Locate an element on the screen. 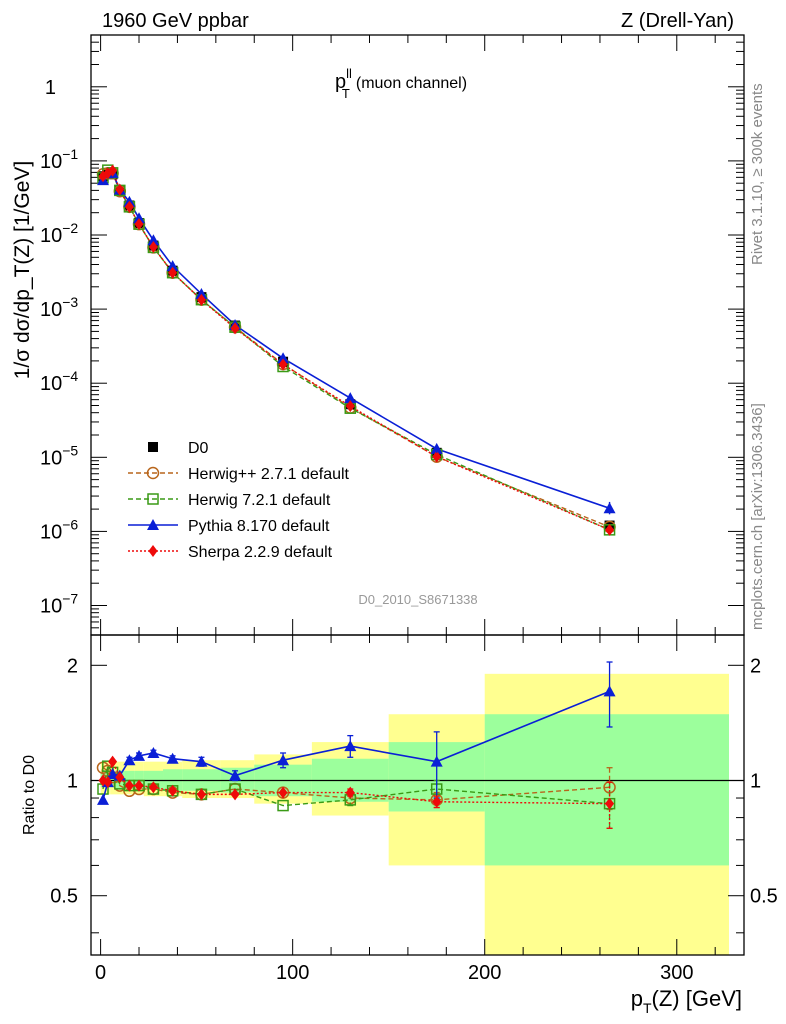  ratio-y-tick-label: 2 is located at coordinates (72, 666).